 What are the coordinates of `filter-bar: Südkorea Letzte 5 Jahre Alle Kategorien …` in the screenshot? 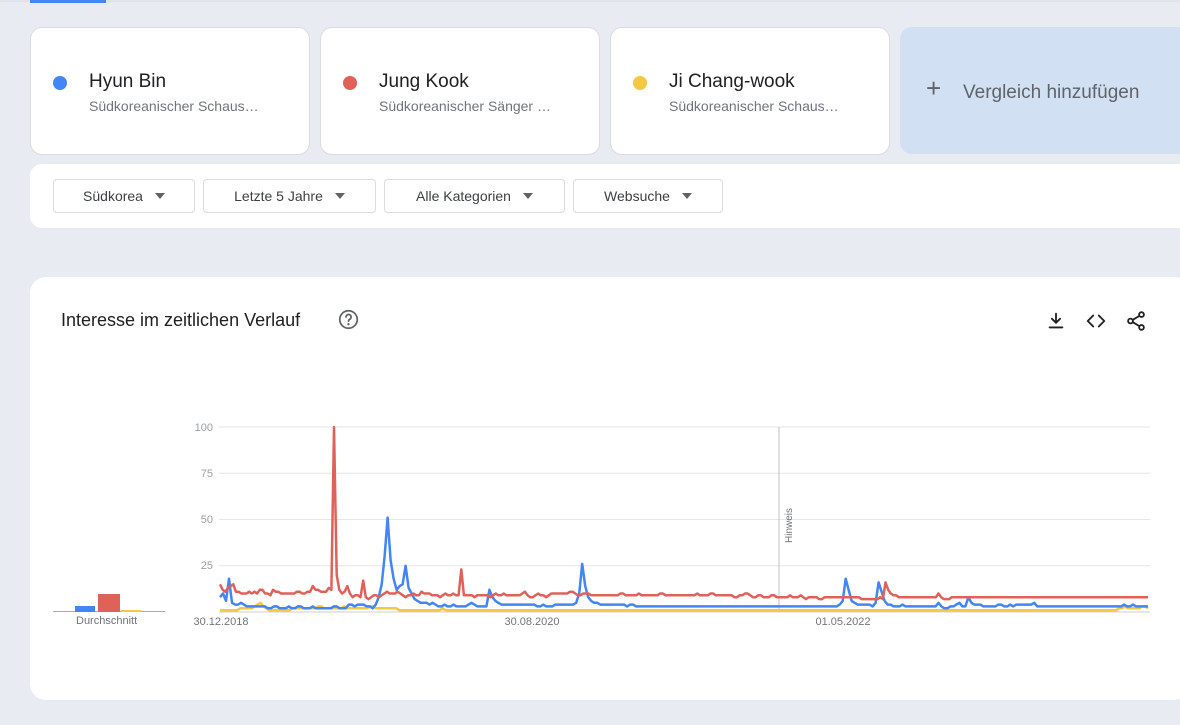 It's located at (605, 196).